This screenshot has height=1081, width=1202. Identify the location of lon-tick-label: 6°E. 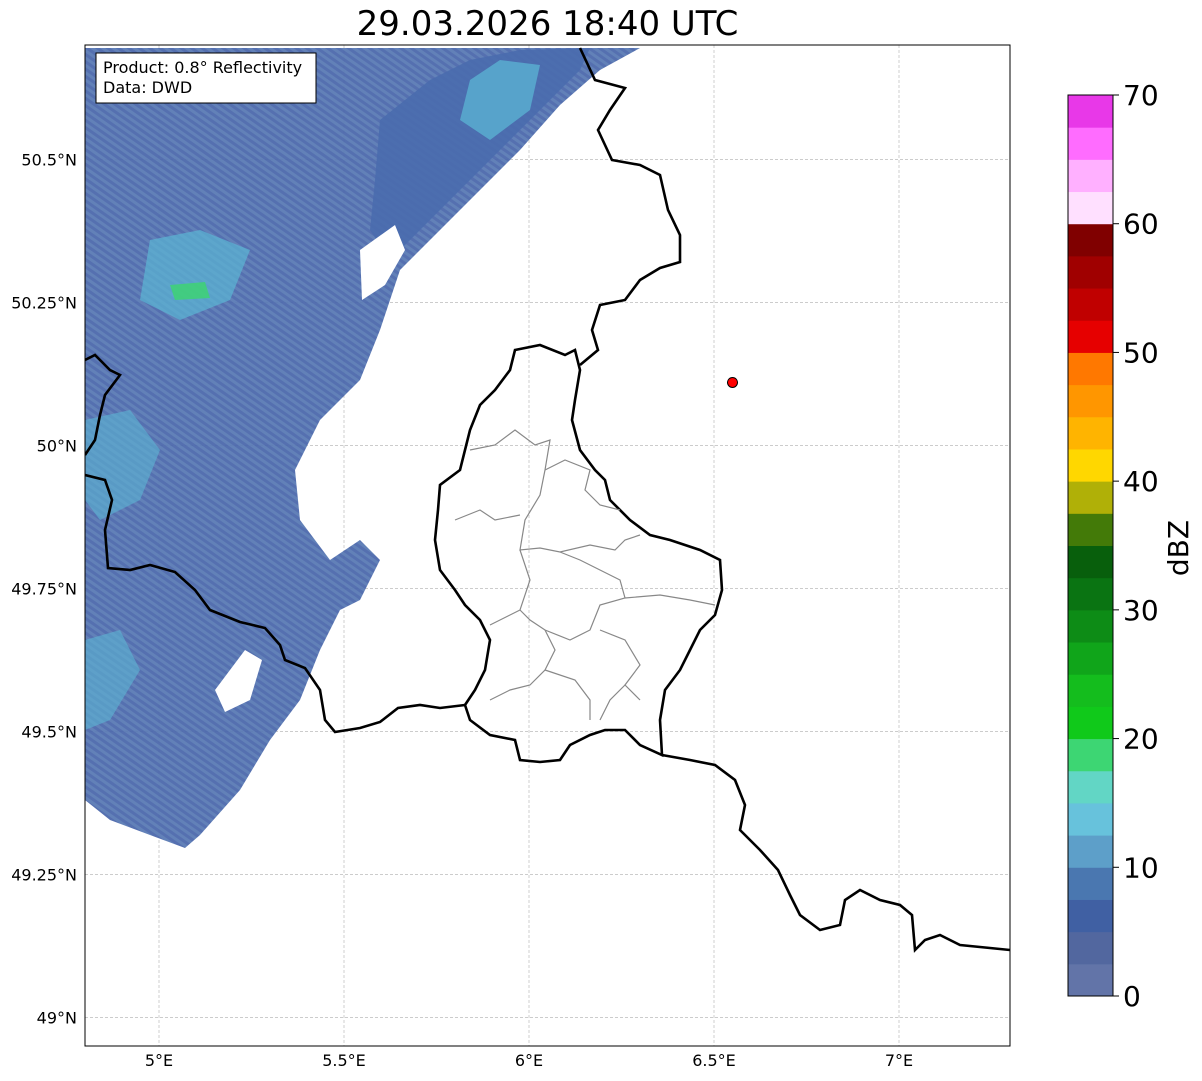
(529, 1060).